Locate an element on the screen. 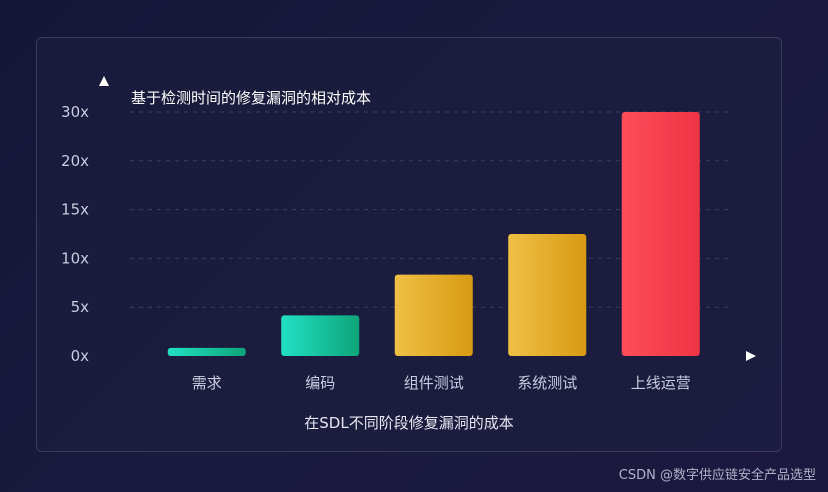 The width and height of the screenshot is (828, 492). y-tick-label: 5x is located at coordinates (80, 307).